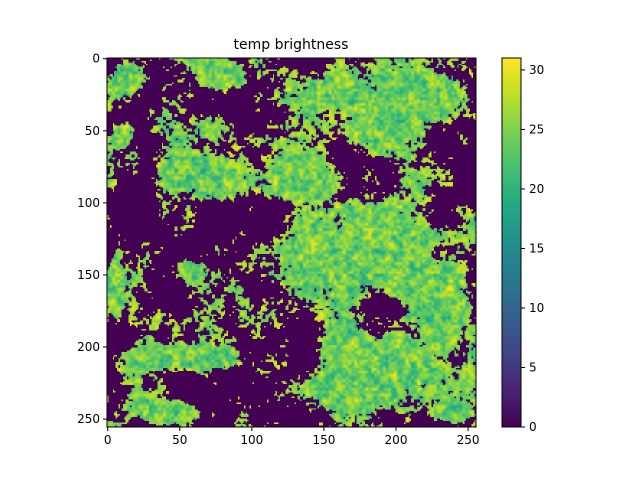 The width and height of the screenshot is (640, 480). Describe the element at coordinates (396, 440) in the screenshot. I see `x-tick-label: 200` at that location.